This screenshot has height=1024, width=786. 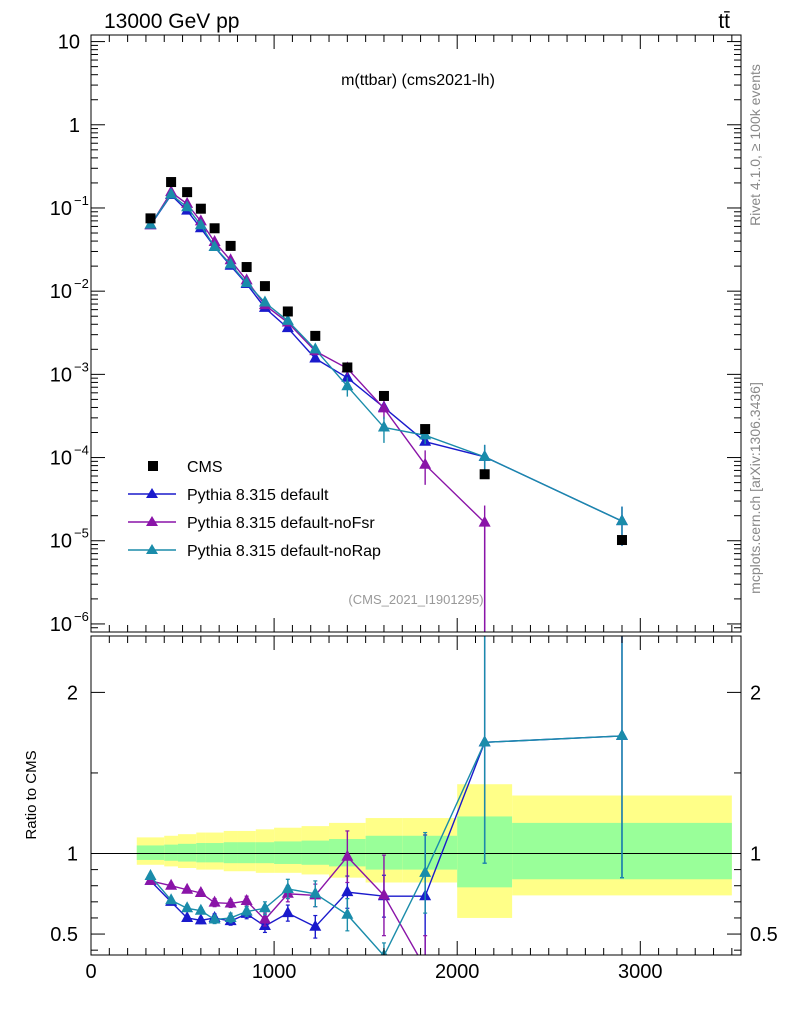 I want to click on x-tick-label: 1000, so click(x=274, y=972).